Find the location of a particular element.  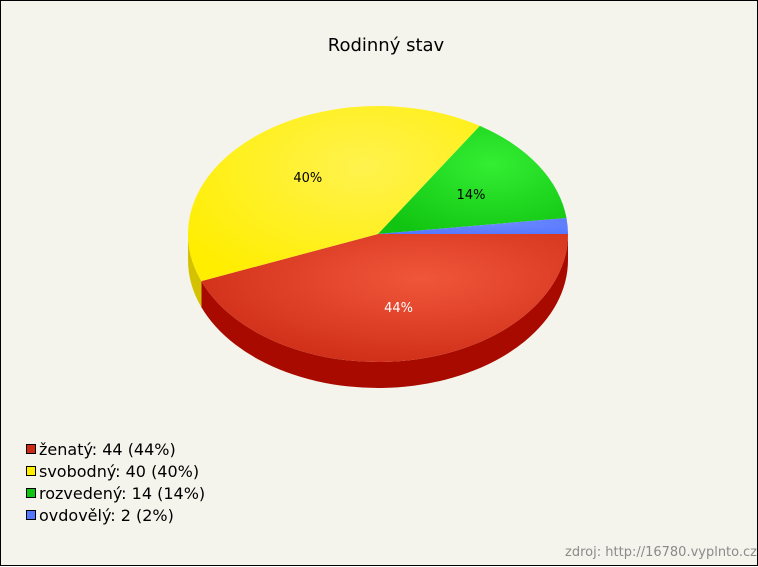

legend-label: rozvedený: 14 (14%) is located at coordinates (122, 493).